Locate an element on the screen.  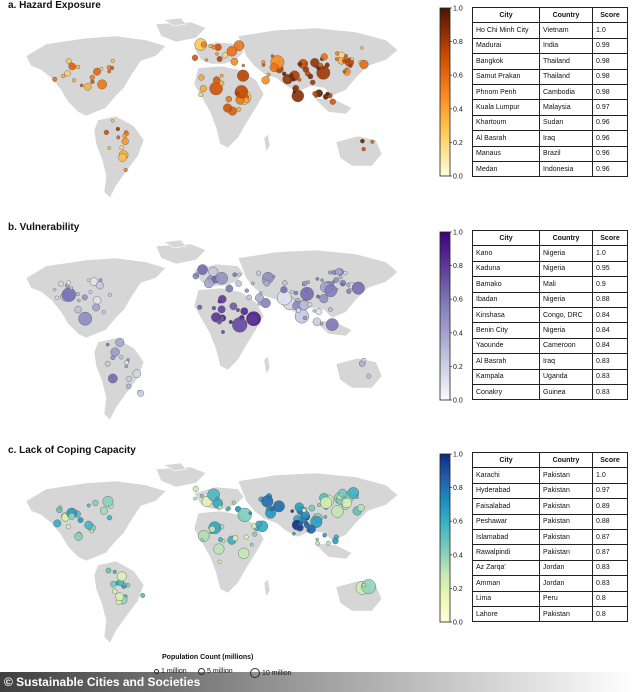
city-cell: Hyderabad is located at coordinates (506, 491).